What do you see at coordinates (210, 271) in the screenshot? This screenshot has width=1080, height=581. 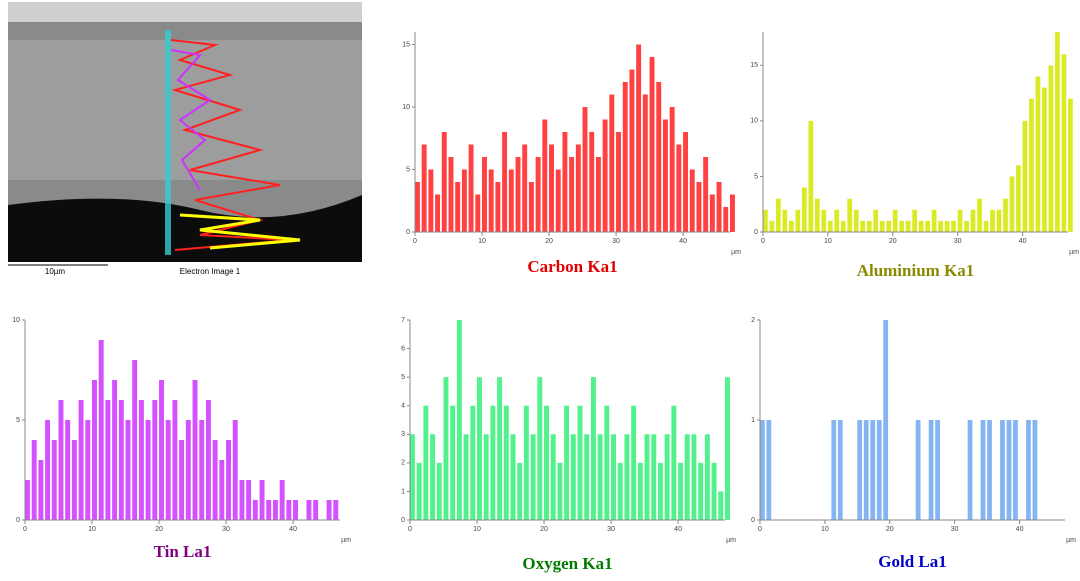 I see `image-caption: Electron Image 1` at bounding box center [210, 271].